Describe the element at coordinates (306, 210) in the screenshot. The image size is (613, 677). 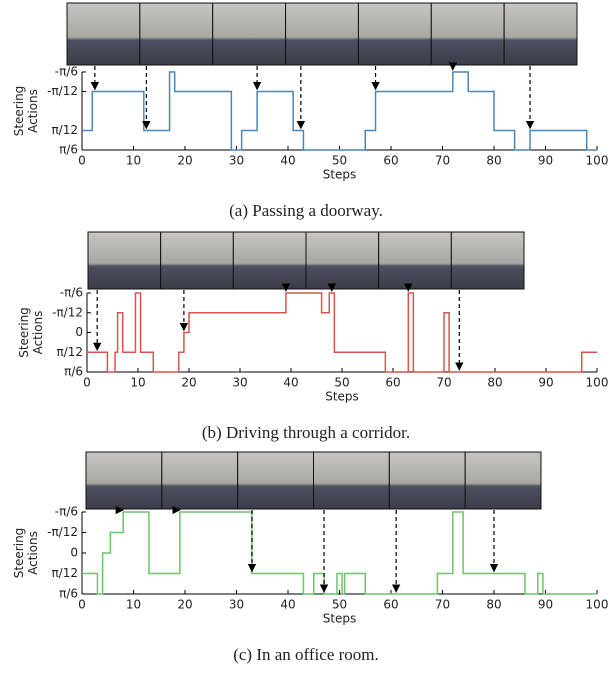
I see `caption: (a) Passing a doorway.` at that location.